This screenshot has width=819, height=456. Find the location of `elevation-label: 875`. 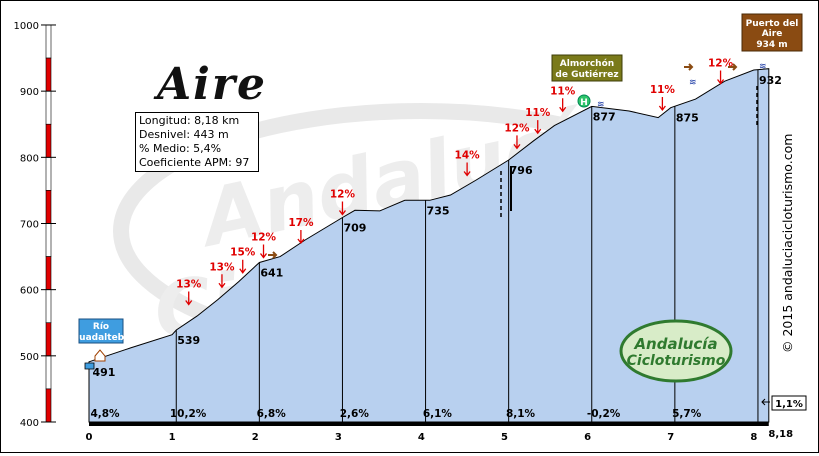

elevation-label: 875 is located at coordinates (687, 118).